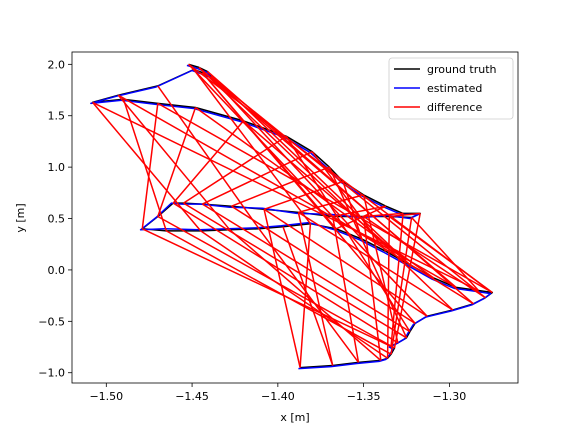  I want to click on y-tick-label: 1.5, so click(57, 116).